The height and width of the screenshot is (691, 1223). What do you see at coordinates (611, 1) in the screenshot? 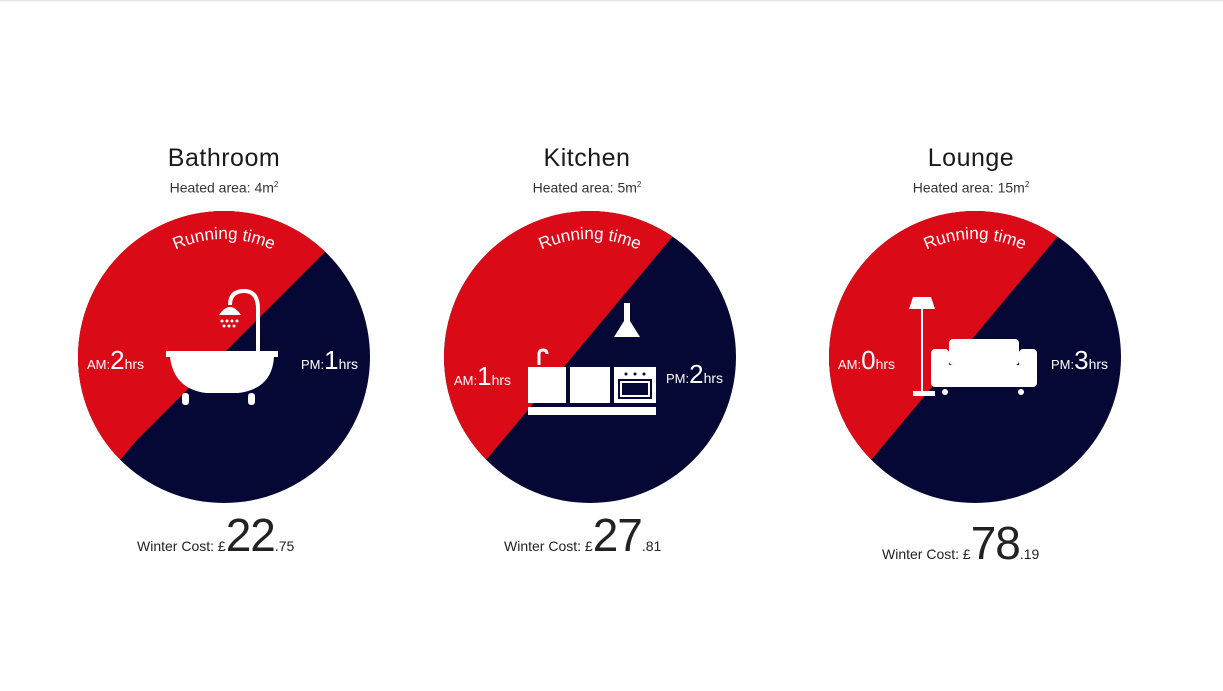
I see `top-border` at bounding box center [611, 1].